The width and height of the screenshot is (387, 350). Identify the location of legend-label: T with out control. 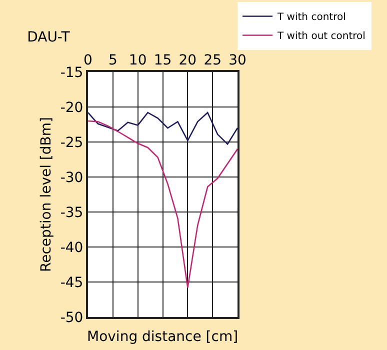
(321, 36).